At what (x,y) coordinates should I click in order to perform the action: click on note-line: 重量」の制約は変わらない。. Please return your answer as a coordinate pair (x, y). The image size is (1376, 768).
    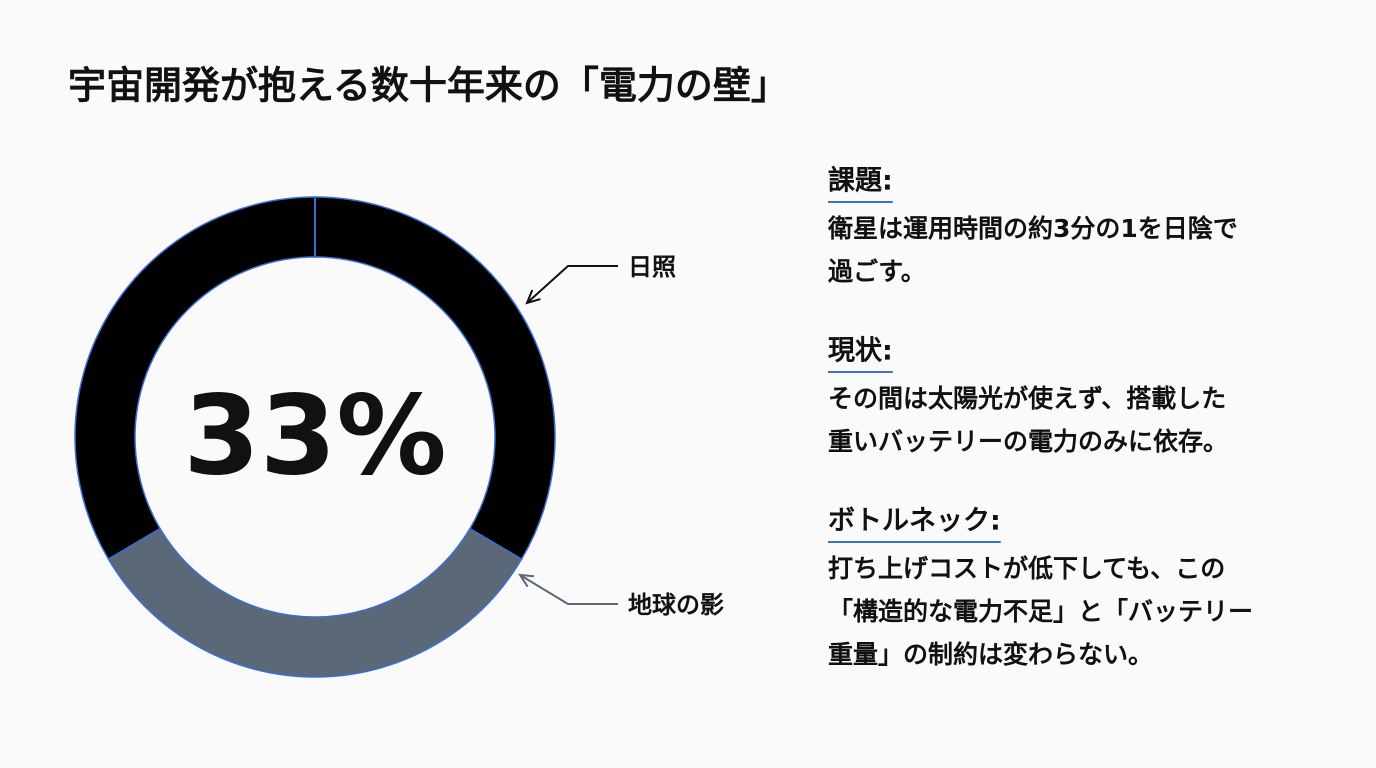
    Looking at the image, I should click on (990, 654).